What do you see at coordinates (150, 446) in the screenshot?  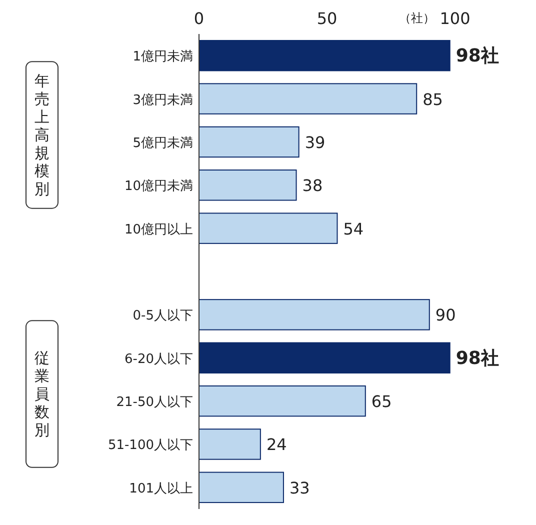 I see `y-tick-label: 51-100人以下` at bounding box center [150, 446].